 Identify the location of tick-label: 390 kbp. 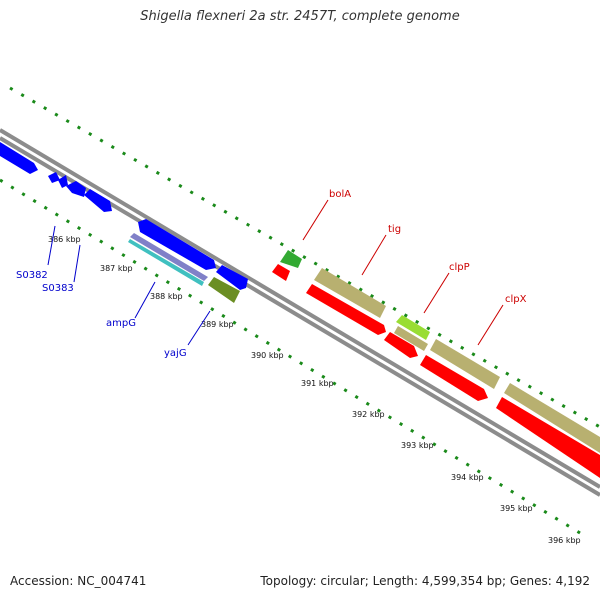
(267, 355).